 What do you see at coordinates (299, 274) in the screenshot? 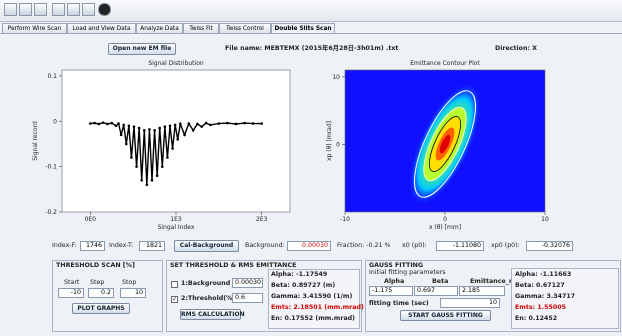
I see `result: Alpha: -1.17549` at bounding box center [299, 274].